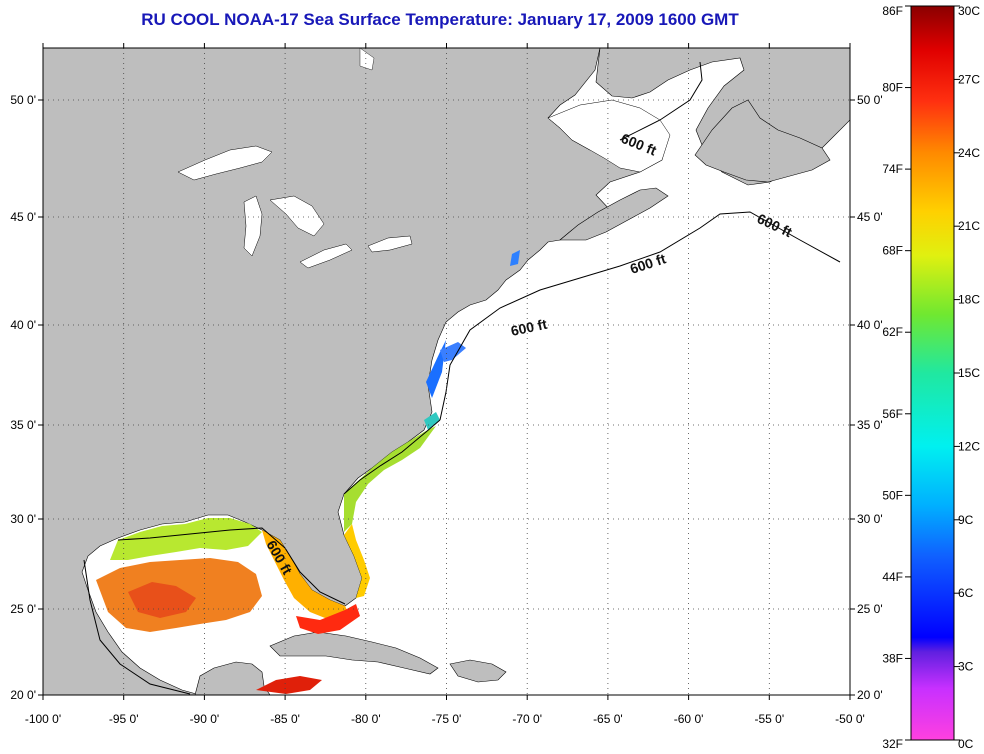  What do you see at coordinates (892, 169) in the screenshot?
I see `f-label: 74F` at bounding box center [892, 169].